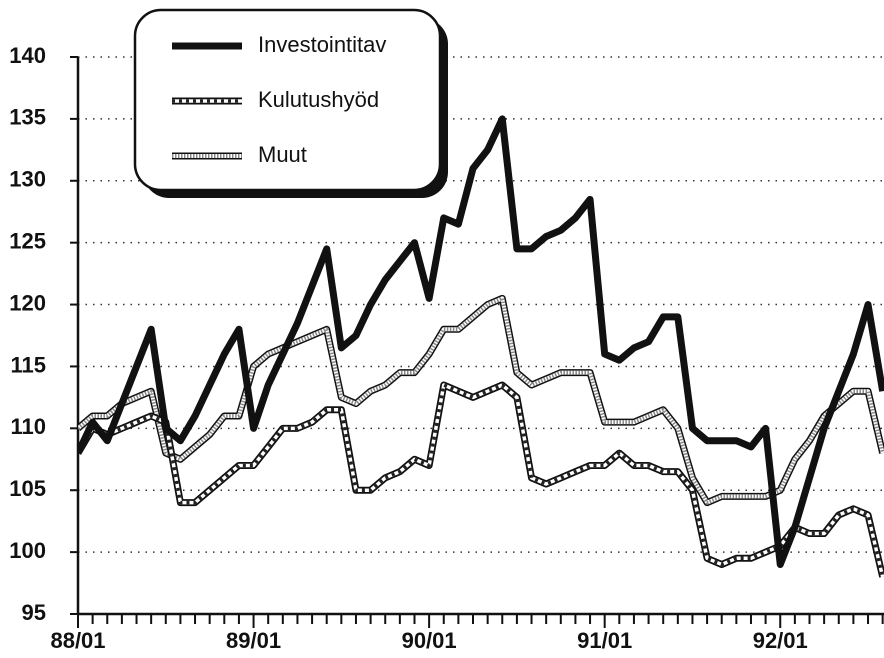 Image resolution: width=884 pixels, height=658 pixels. What do you see at coordinates (604, 640) in the screenshot?
I see `x-tick-label: 91/01` at bounding box center [604, 640].